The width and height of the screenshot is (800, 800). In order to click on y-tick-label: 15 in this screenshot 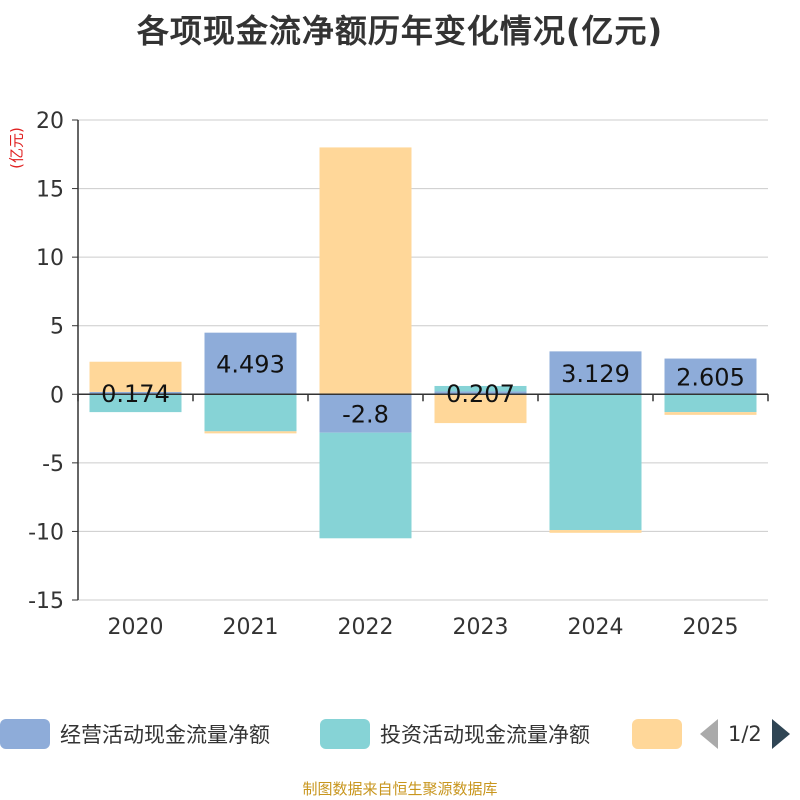, I will do `click(50, 190)`.